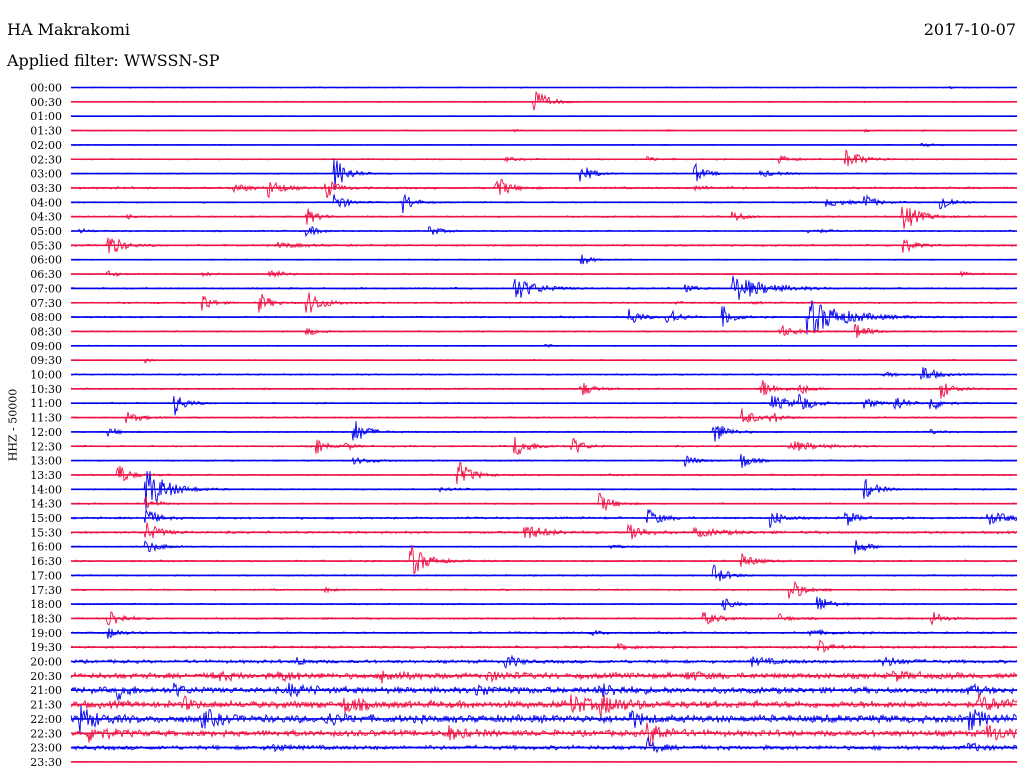  Describe the element at coordinates (544, 677) in the screenshot. I see `seismic-trace-2030` at that location.